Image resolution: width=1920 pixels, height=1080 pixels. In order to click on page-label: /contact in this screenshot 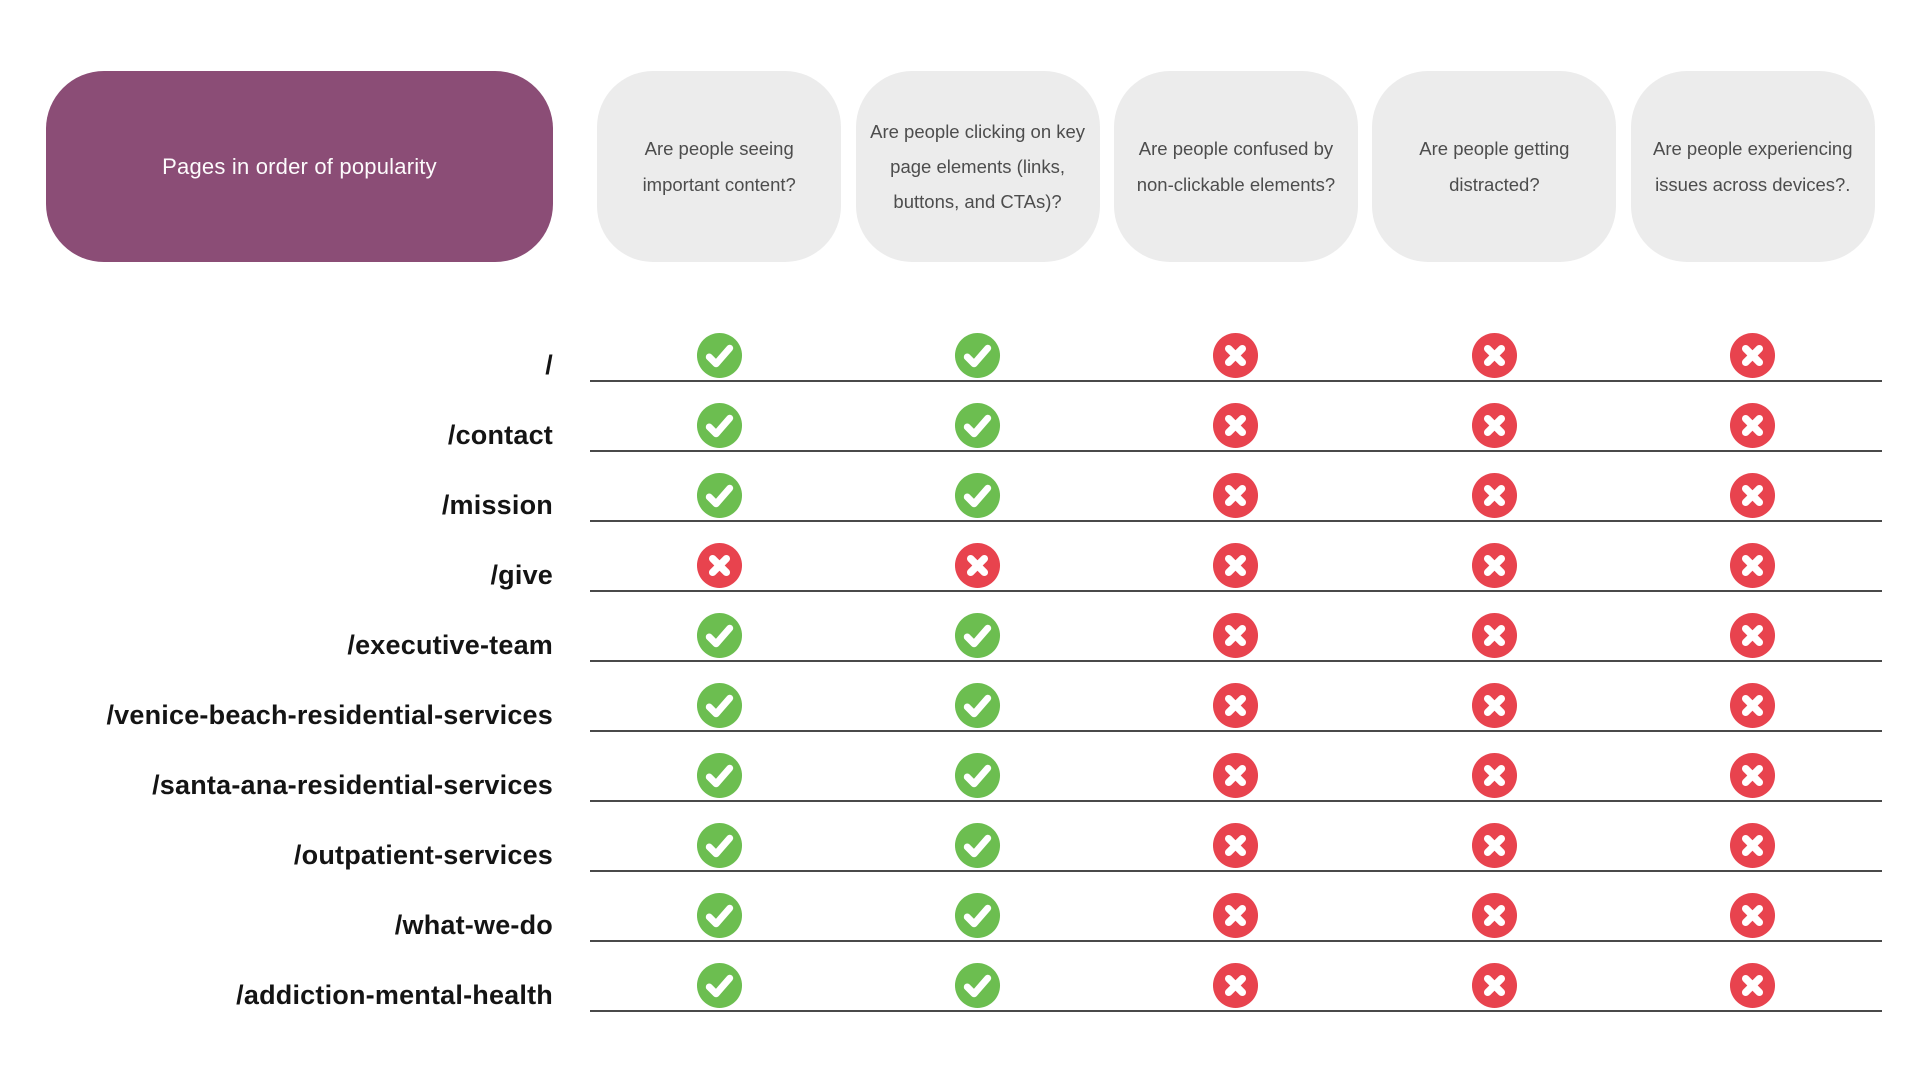, I will do `click(500, 435)`.